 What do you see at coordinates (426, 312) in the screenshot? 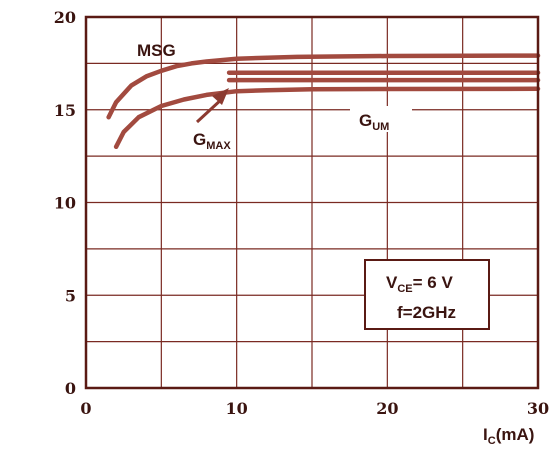
I see `condition-freq: f=2GHz` at bounding box center [426, 312].